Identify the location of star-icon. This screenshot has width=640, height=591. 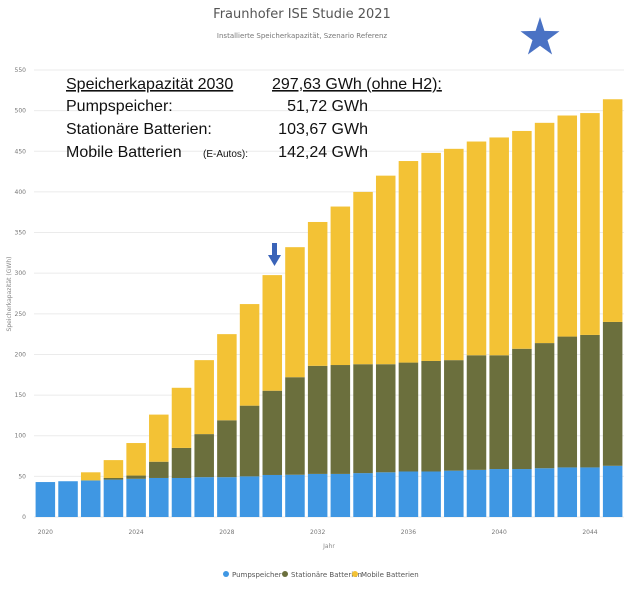
(540, 36).